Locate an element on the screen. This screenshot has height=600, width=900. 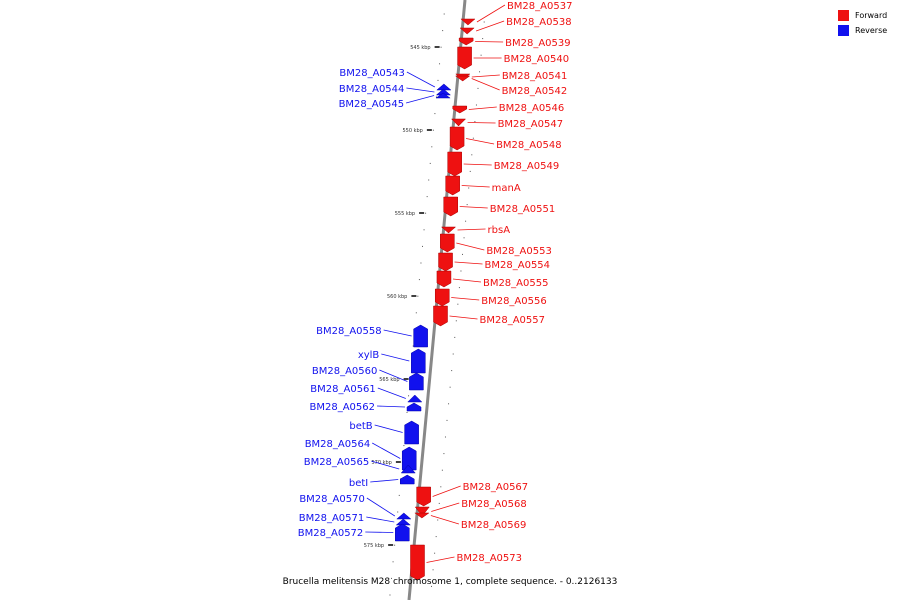
gene-label: BM28_A0539 is located at coordinates (538, 43).